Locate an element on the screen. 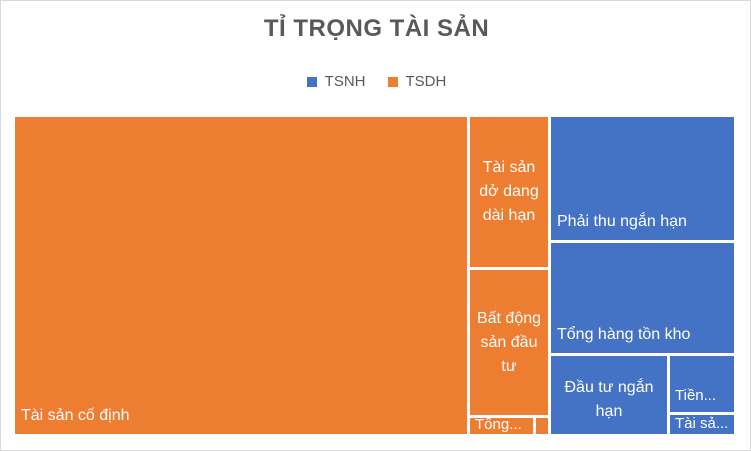 The image size is (751, 451). tile-label: Bất động sản đầu tư is located at coordinates (509, 342).